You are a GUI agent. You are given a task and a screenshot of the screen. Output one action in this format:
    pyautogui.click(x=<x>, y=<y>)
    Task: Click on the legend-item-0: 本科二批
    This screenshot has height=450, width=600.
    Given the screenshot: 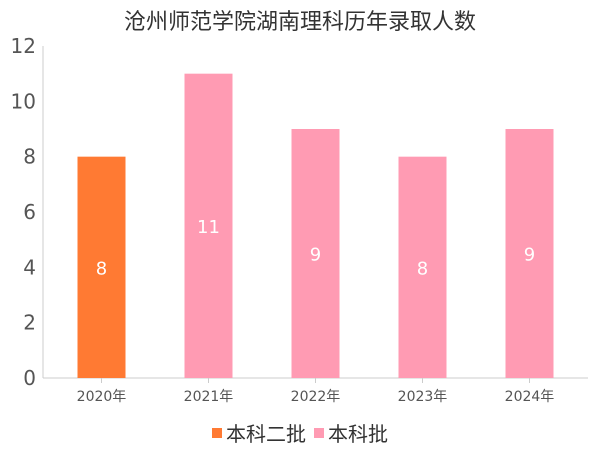 What is the action you would take?
    pyautogui.click(x=259, y=432)
    